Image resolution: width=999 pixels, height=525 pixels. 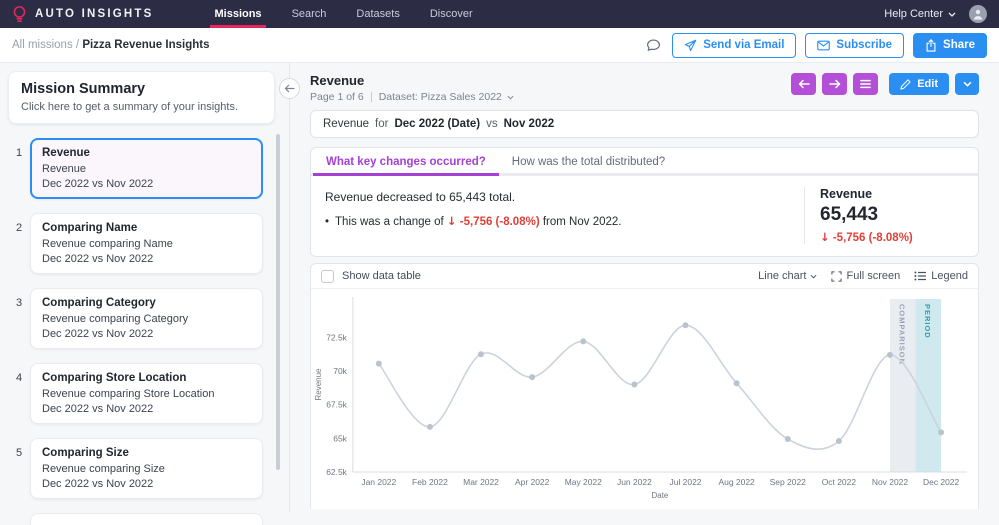 I want to click on mission-item-title: Comparing Store Location, so click(x=114, y=378).